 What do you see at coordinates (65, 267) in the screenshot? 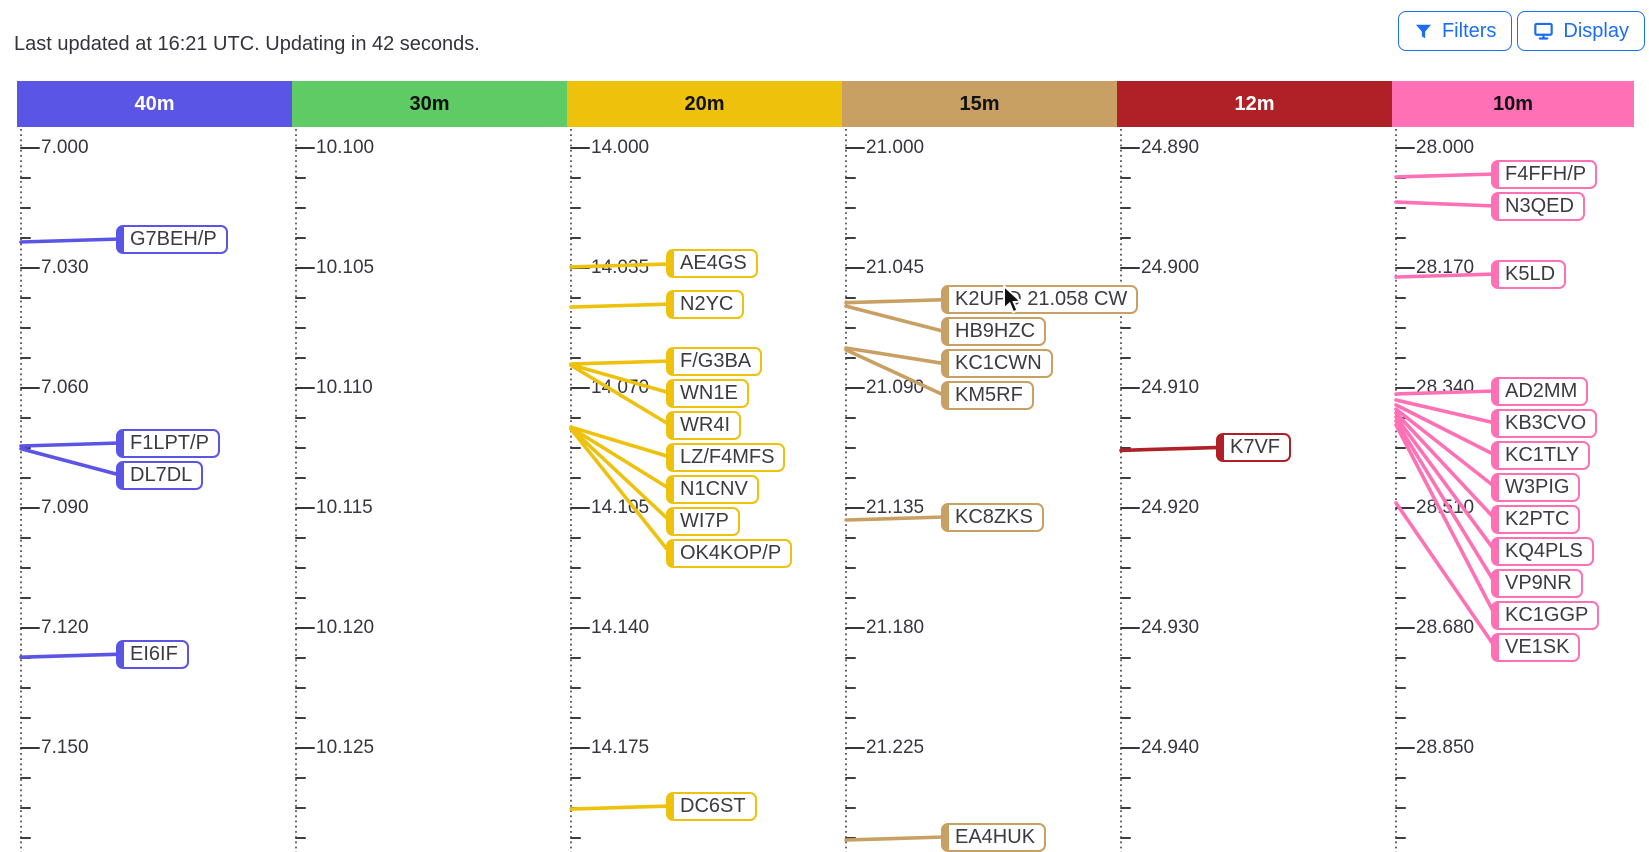
I see `tick-label-40m-7.030: 7.030` at bounding box center [65, 267].